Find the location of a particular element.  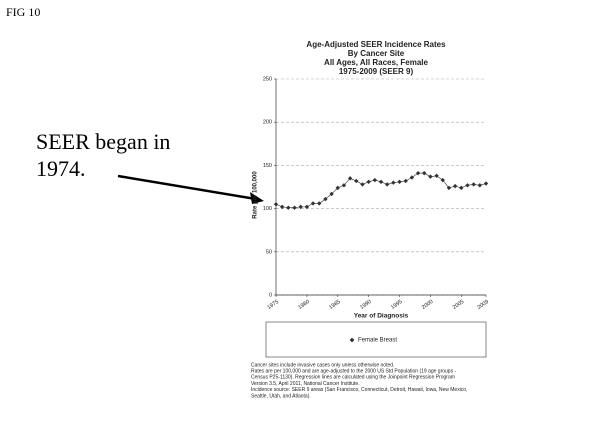

arrow-head is located at coordinates (257, 198).